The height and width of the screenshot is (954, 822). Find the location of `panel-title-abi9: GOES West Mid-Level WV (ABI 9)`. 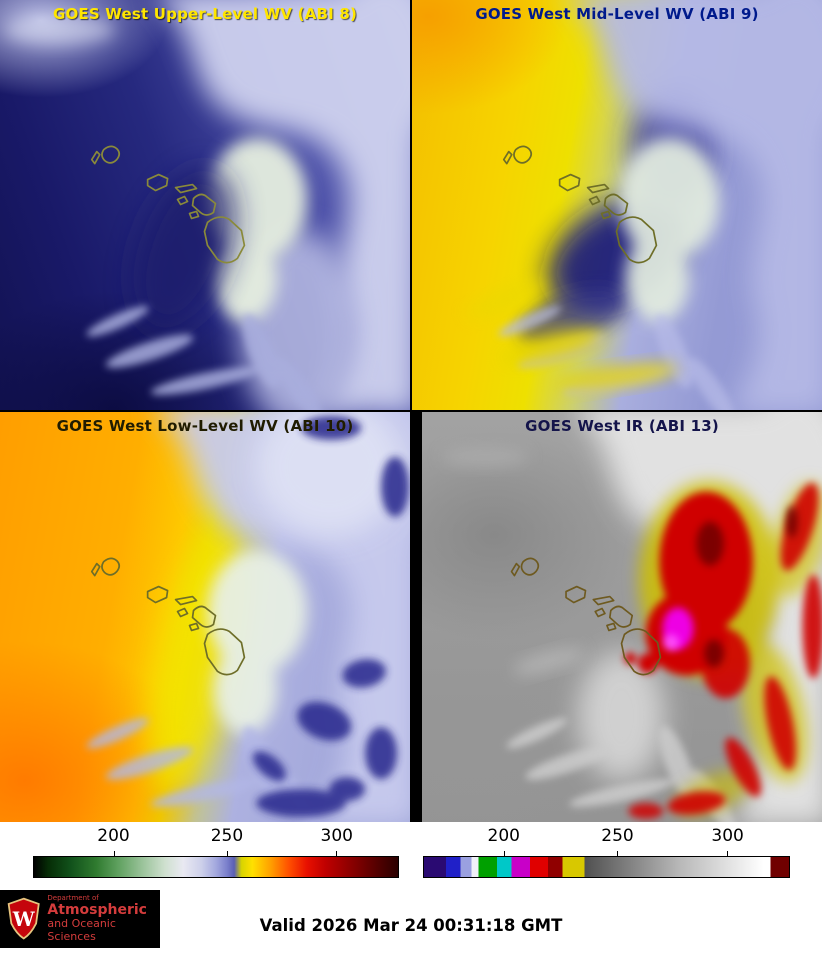

panel-title-abi9: GOES West Mid-Level WV (ABI 9) is located at coordinates (617, 14).